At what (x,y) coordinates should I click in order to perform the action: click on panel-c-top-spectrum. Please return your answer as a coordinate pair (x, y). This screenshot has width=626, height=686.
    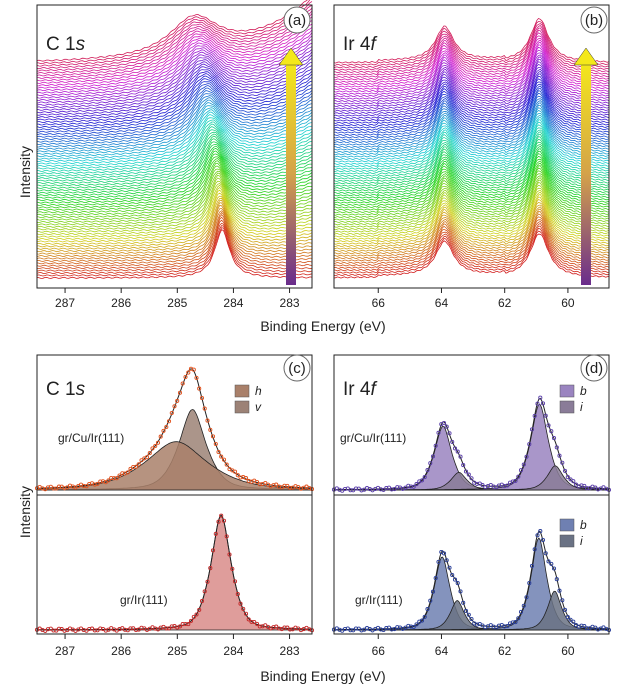
    Looking at the image, I should click on (174, 429).